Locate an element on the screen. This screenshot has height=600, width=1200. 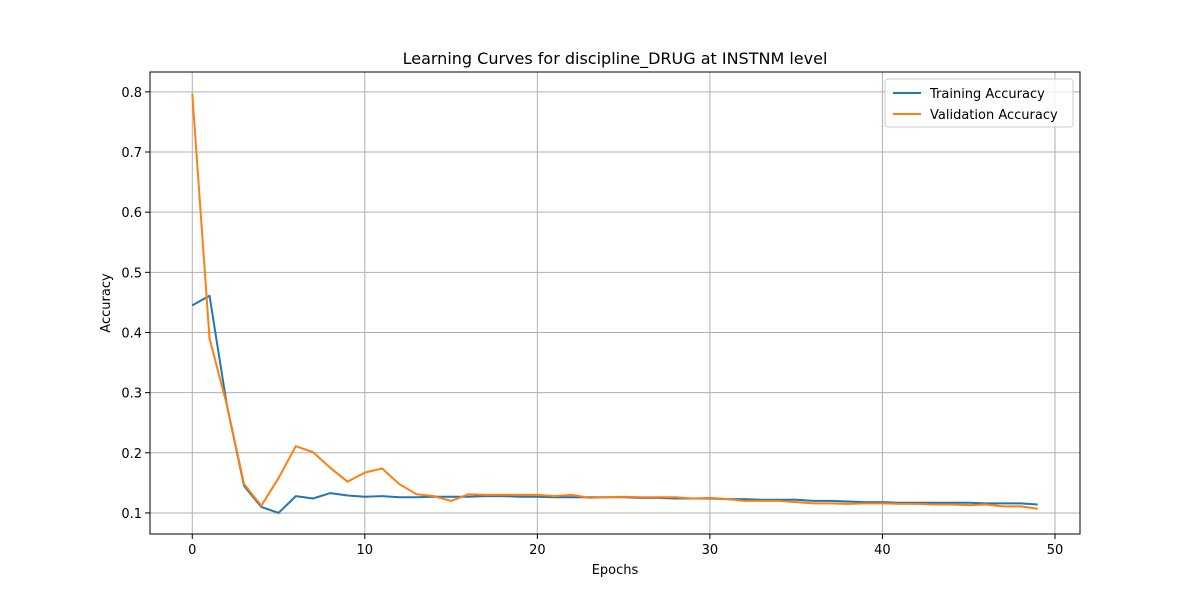
legend-box is located at coordinates (979, 103).